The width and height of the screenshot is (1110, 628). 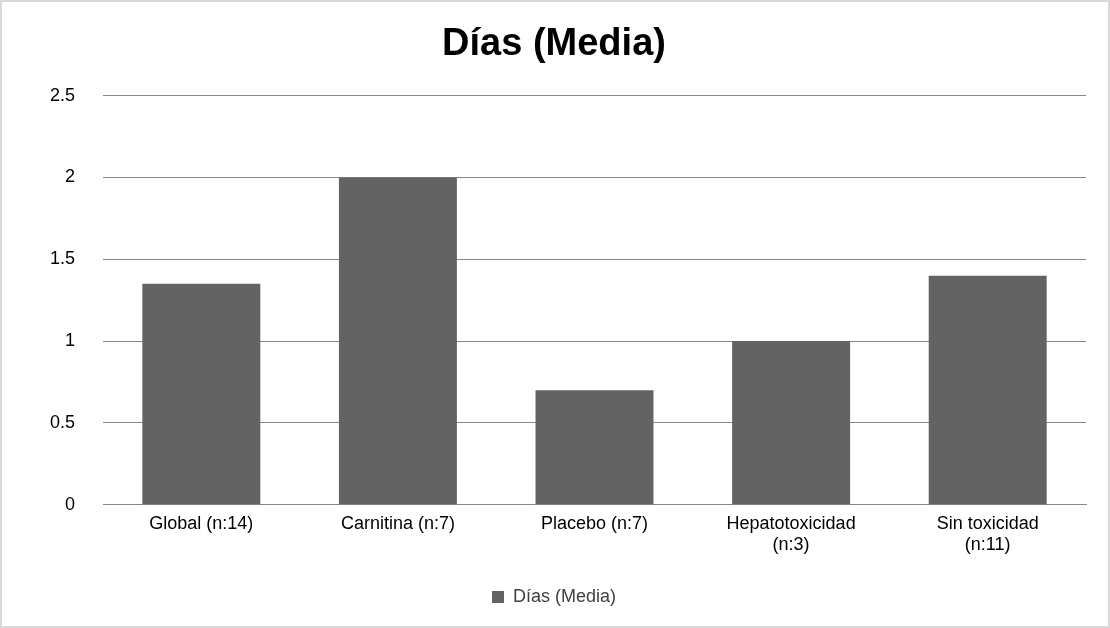 I want to click on y-tick-label: 0, so click(x=70, y=503).